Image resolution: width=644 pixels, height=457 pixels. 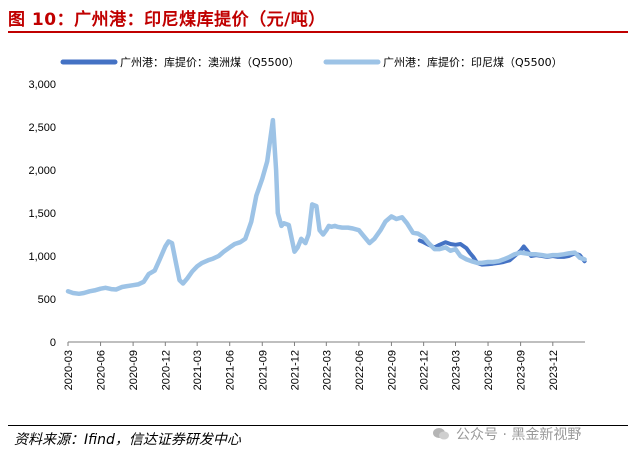 What do you see at coordinates (134, 370) in the screenshot?
I see `x-tick-label: 2020-09` at bounding box center [134, 370].